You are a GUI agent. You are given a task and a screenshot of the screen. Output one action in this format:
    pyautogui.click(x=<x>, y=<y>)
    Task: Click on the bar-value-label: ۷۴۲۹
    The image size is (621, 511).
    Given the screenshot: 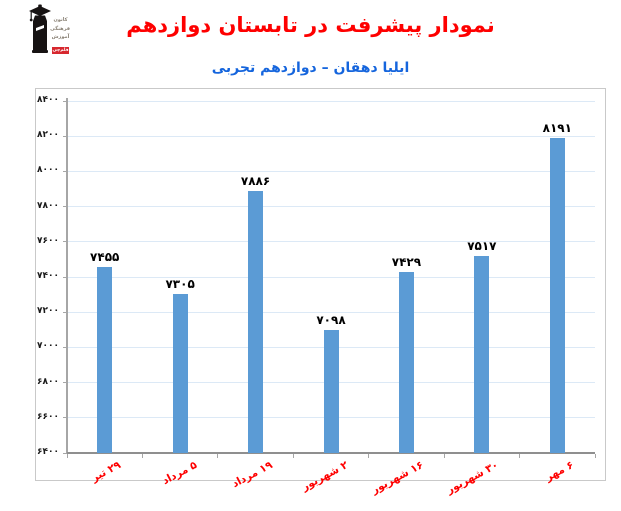 What is the action you would take?
    pyautogui.click(x=406, y=261)
    